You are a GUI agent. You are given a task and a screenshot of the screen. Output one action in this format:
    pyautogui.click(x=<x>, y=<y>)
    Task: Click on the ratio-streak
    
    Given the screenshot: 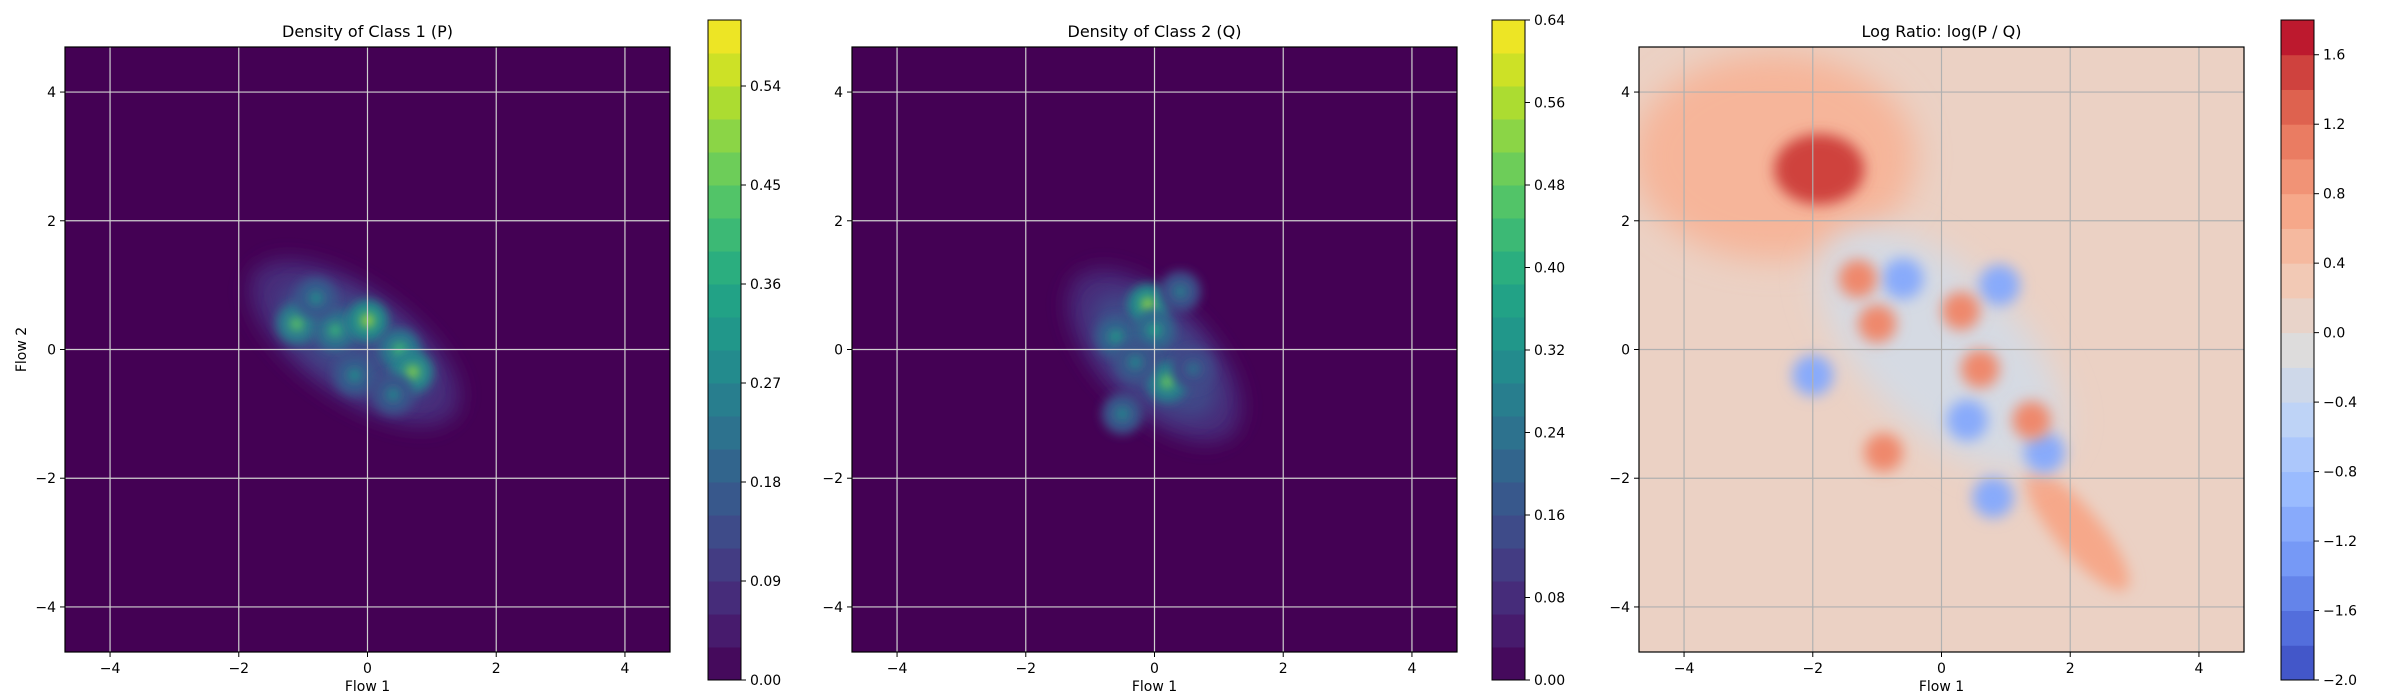 What is the action you would take?
    pyautogui.click(x=2077, y=529)
    